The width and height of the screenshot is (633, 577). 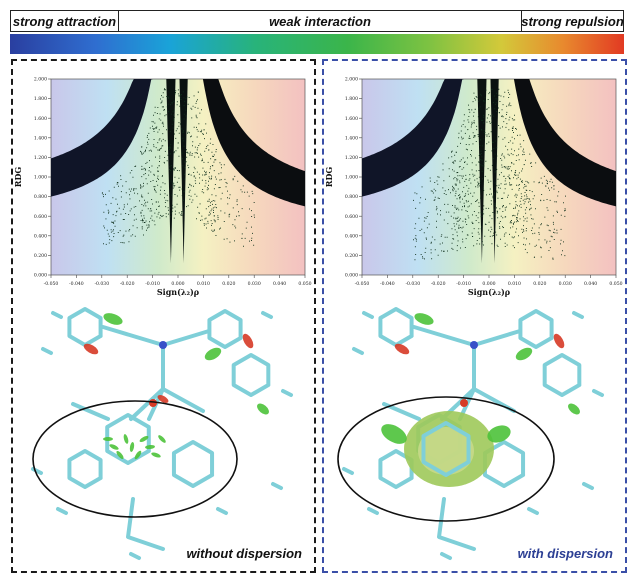 I want to click on y-tick-label: 0.400, so click(x=351, y=236).